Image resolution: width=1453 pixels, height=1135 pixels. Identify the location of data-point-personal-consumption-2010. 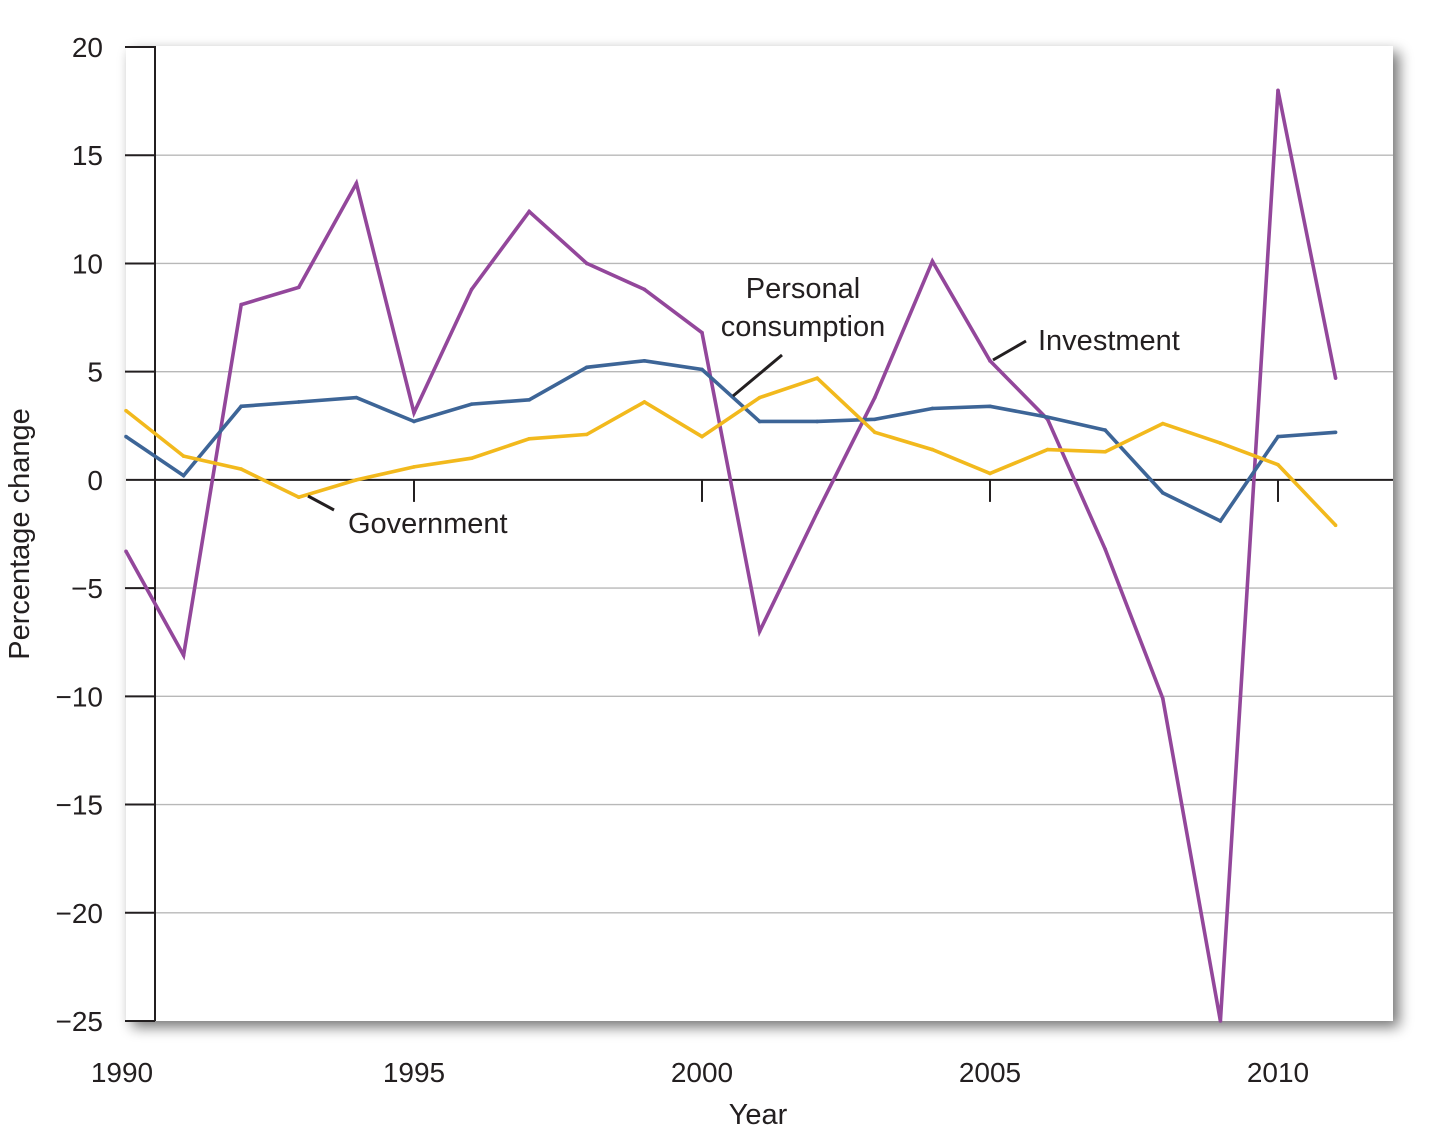
(1278, 436).